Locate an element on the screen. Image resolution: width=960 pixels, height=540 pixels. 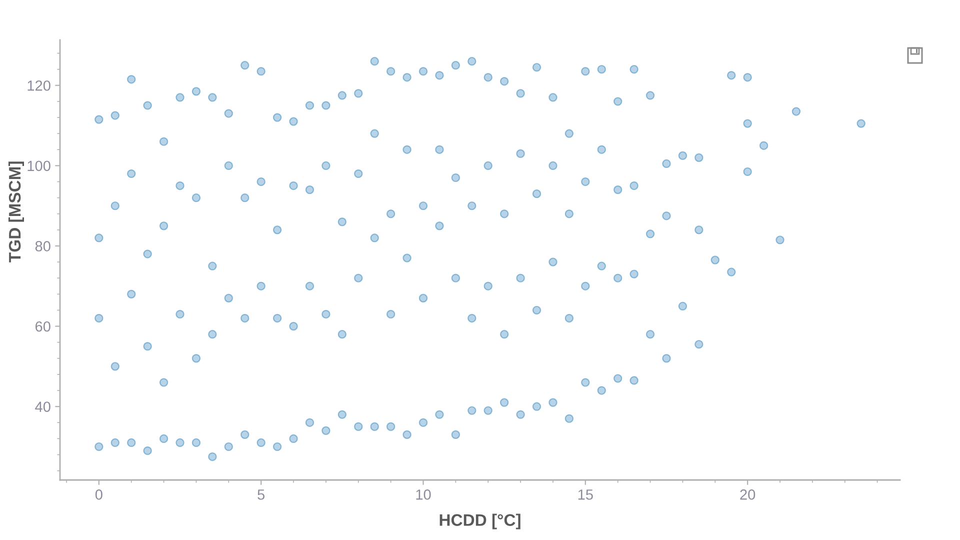
x-tick-label: 20 is located at coordinates (748, 494).